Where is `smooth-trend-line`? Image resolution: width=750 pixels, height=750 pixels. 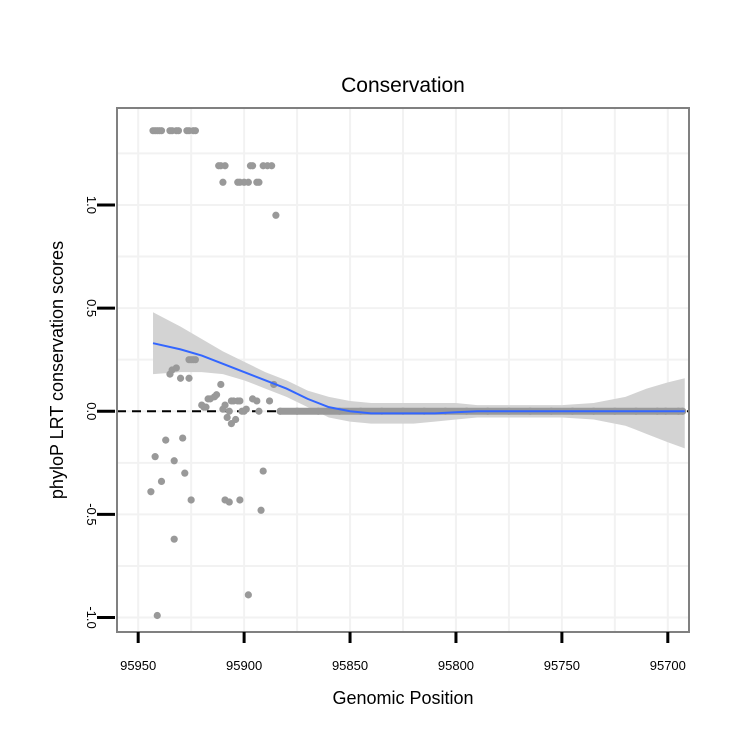 smooth-trend-line is located at coordinates (418, 378).